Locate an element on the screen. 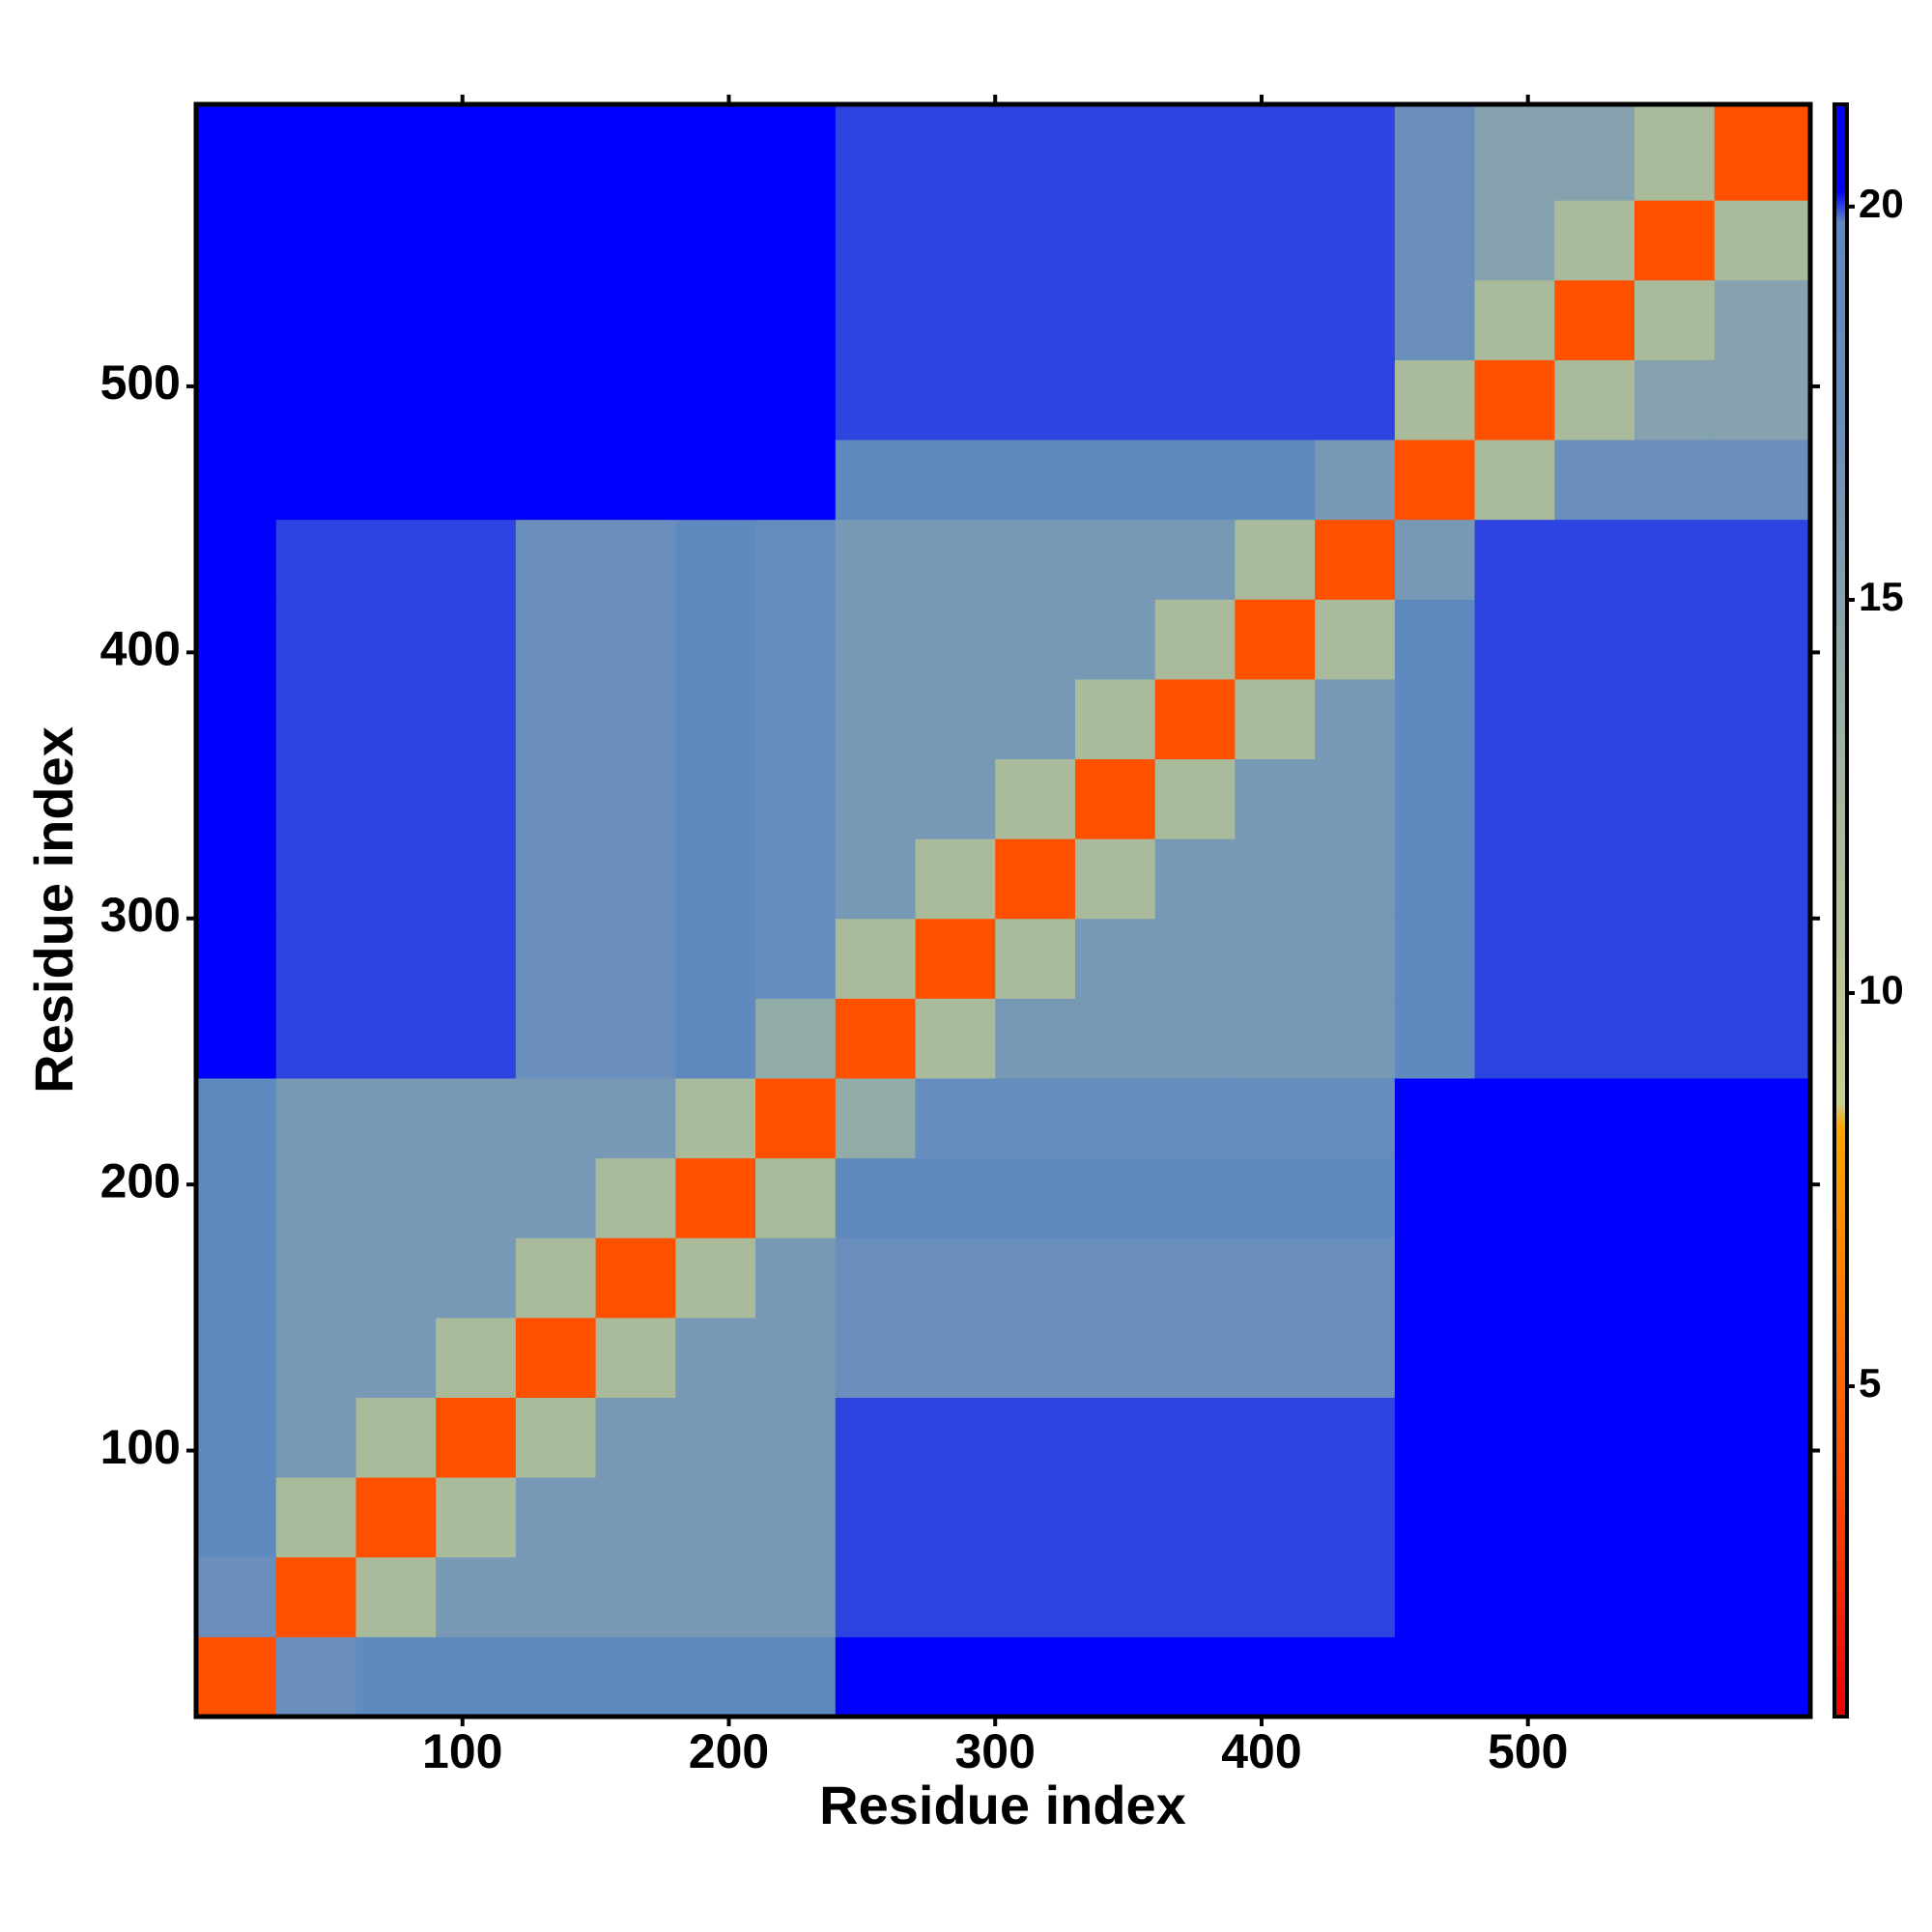 The height and width of the screenshot is (1932, 1932). x-tick-label: 400 is located at coordinates (1261, 1751).